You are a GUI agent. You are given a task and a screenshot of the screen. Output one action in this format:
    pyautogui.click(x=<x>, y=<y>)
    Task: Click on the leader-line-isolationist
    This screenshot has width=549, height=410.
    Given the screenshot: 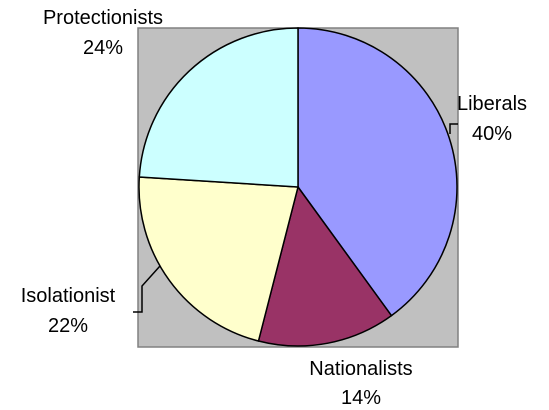 What is the action you would take?
    pyautogui.click(x=147, y=289)
    